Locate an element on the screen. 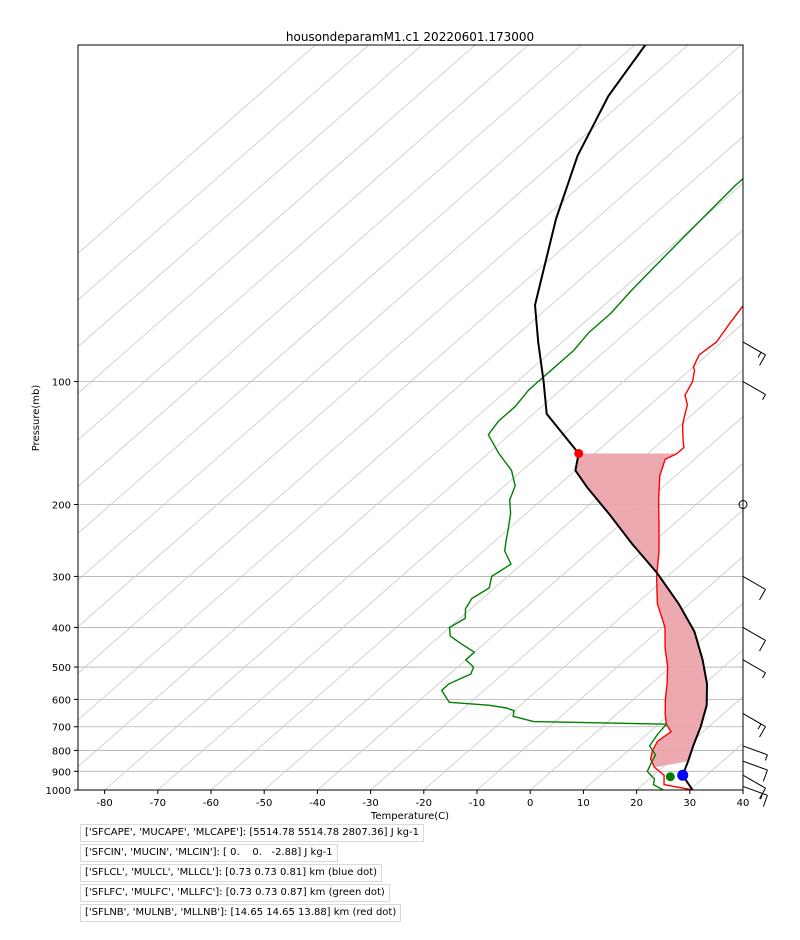 The height and width of the screenshot is (940, 800). x-tick-label: 20 is located at coordinates (636, 803).